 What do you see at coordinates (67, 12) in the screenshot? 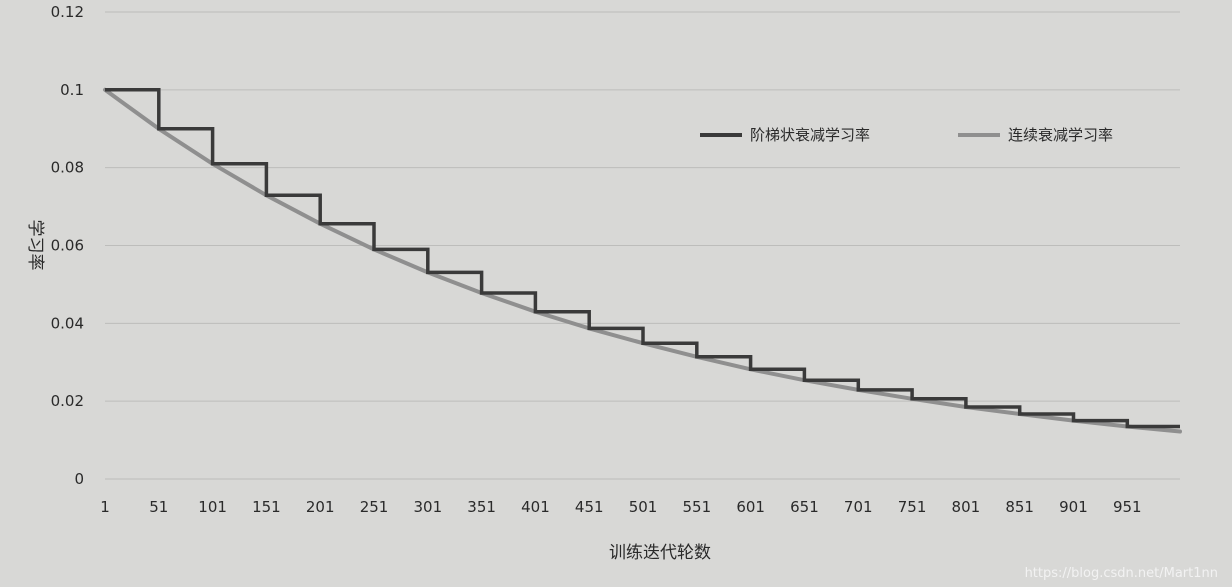
I see `y-tick-label: 0.12` at bounding box center [67, 12].